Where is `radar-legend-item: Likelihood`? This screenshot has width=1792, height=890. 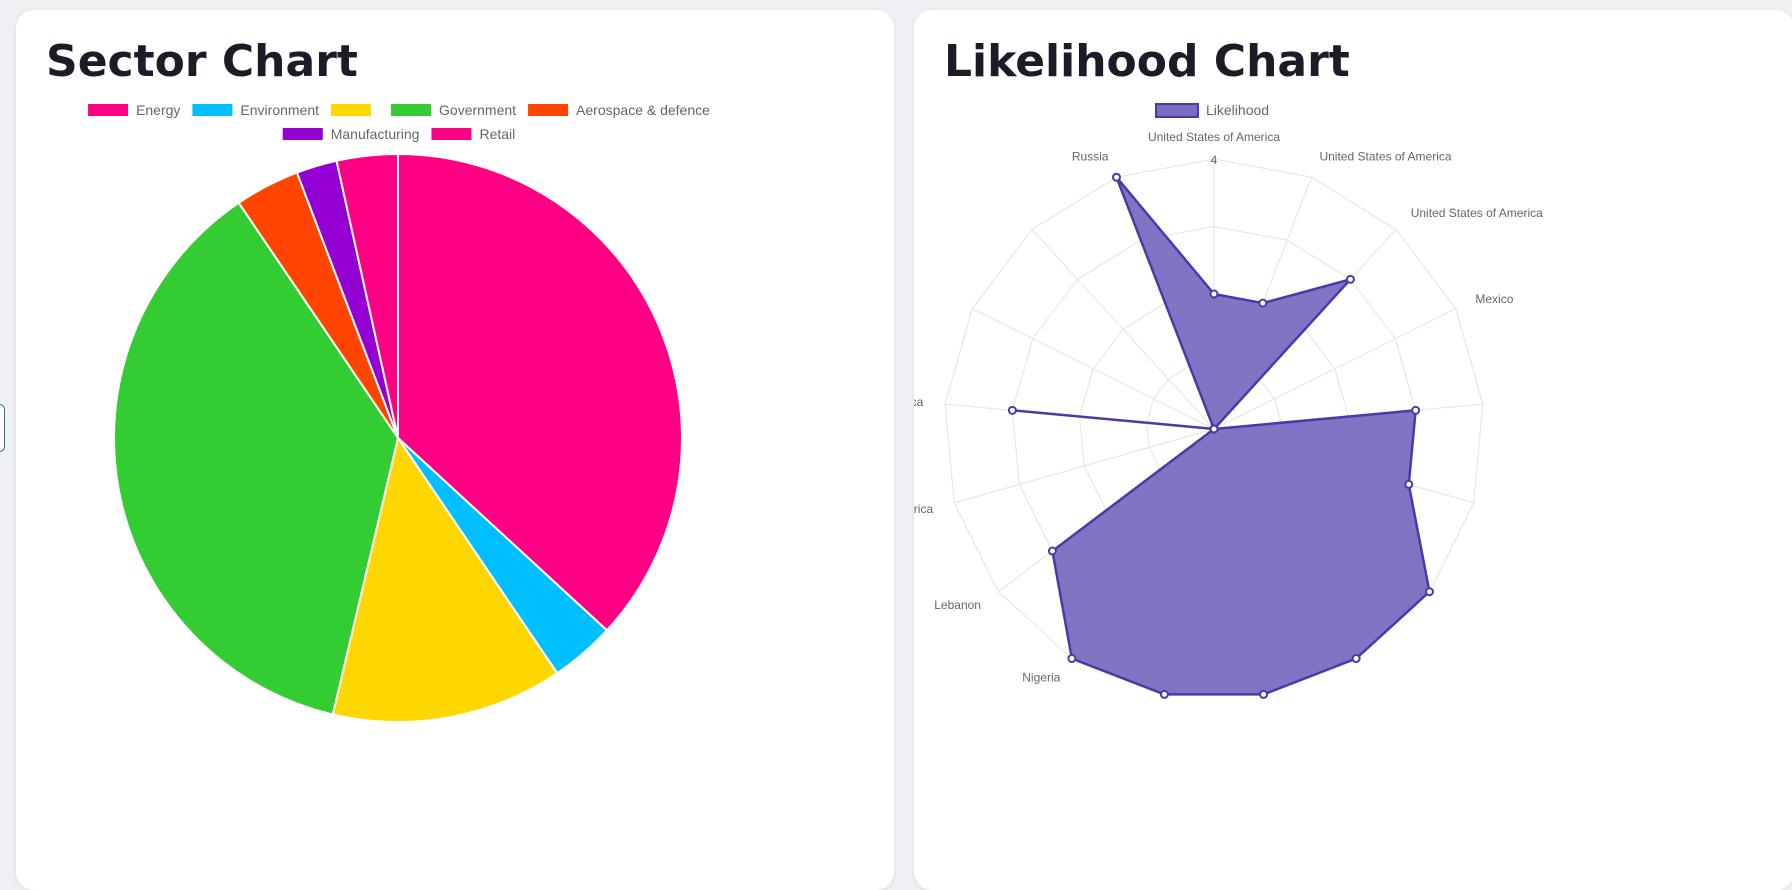
radar-legend-item: Likelihood is located at coordinates (1212, 110).